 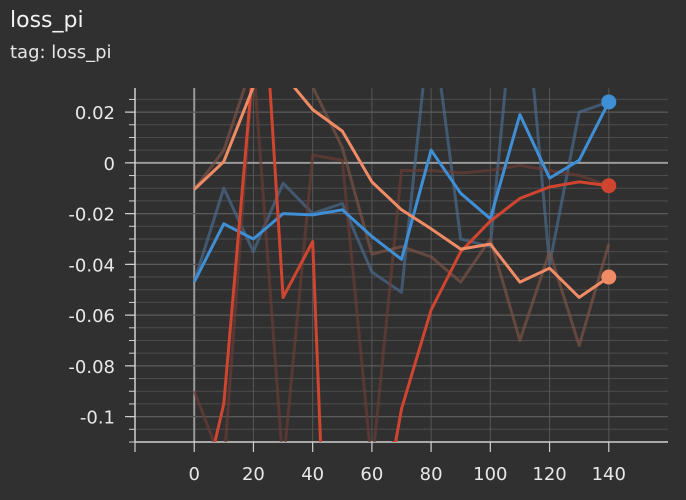 I want to click on y-tick-label: -0.06, so click(x=91, y=316).